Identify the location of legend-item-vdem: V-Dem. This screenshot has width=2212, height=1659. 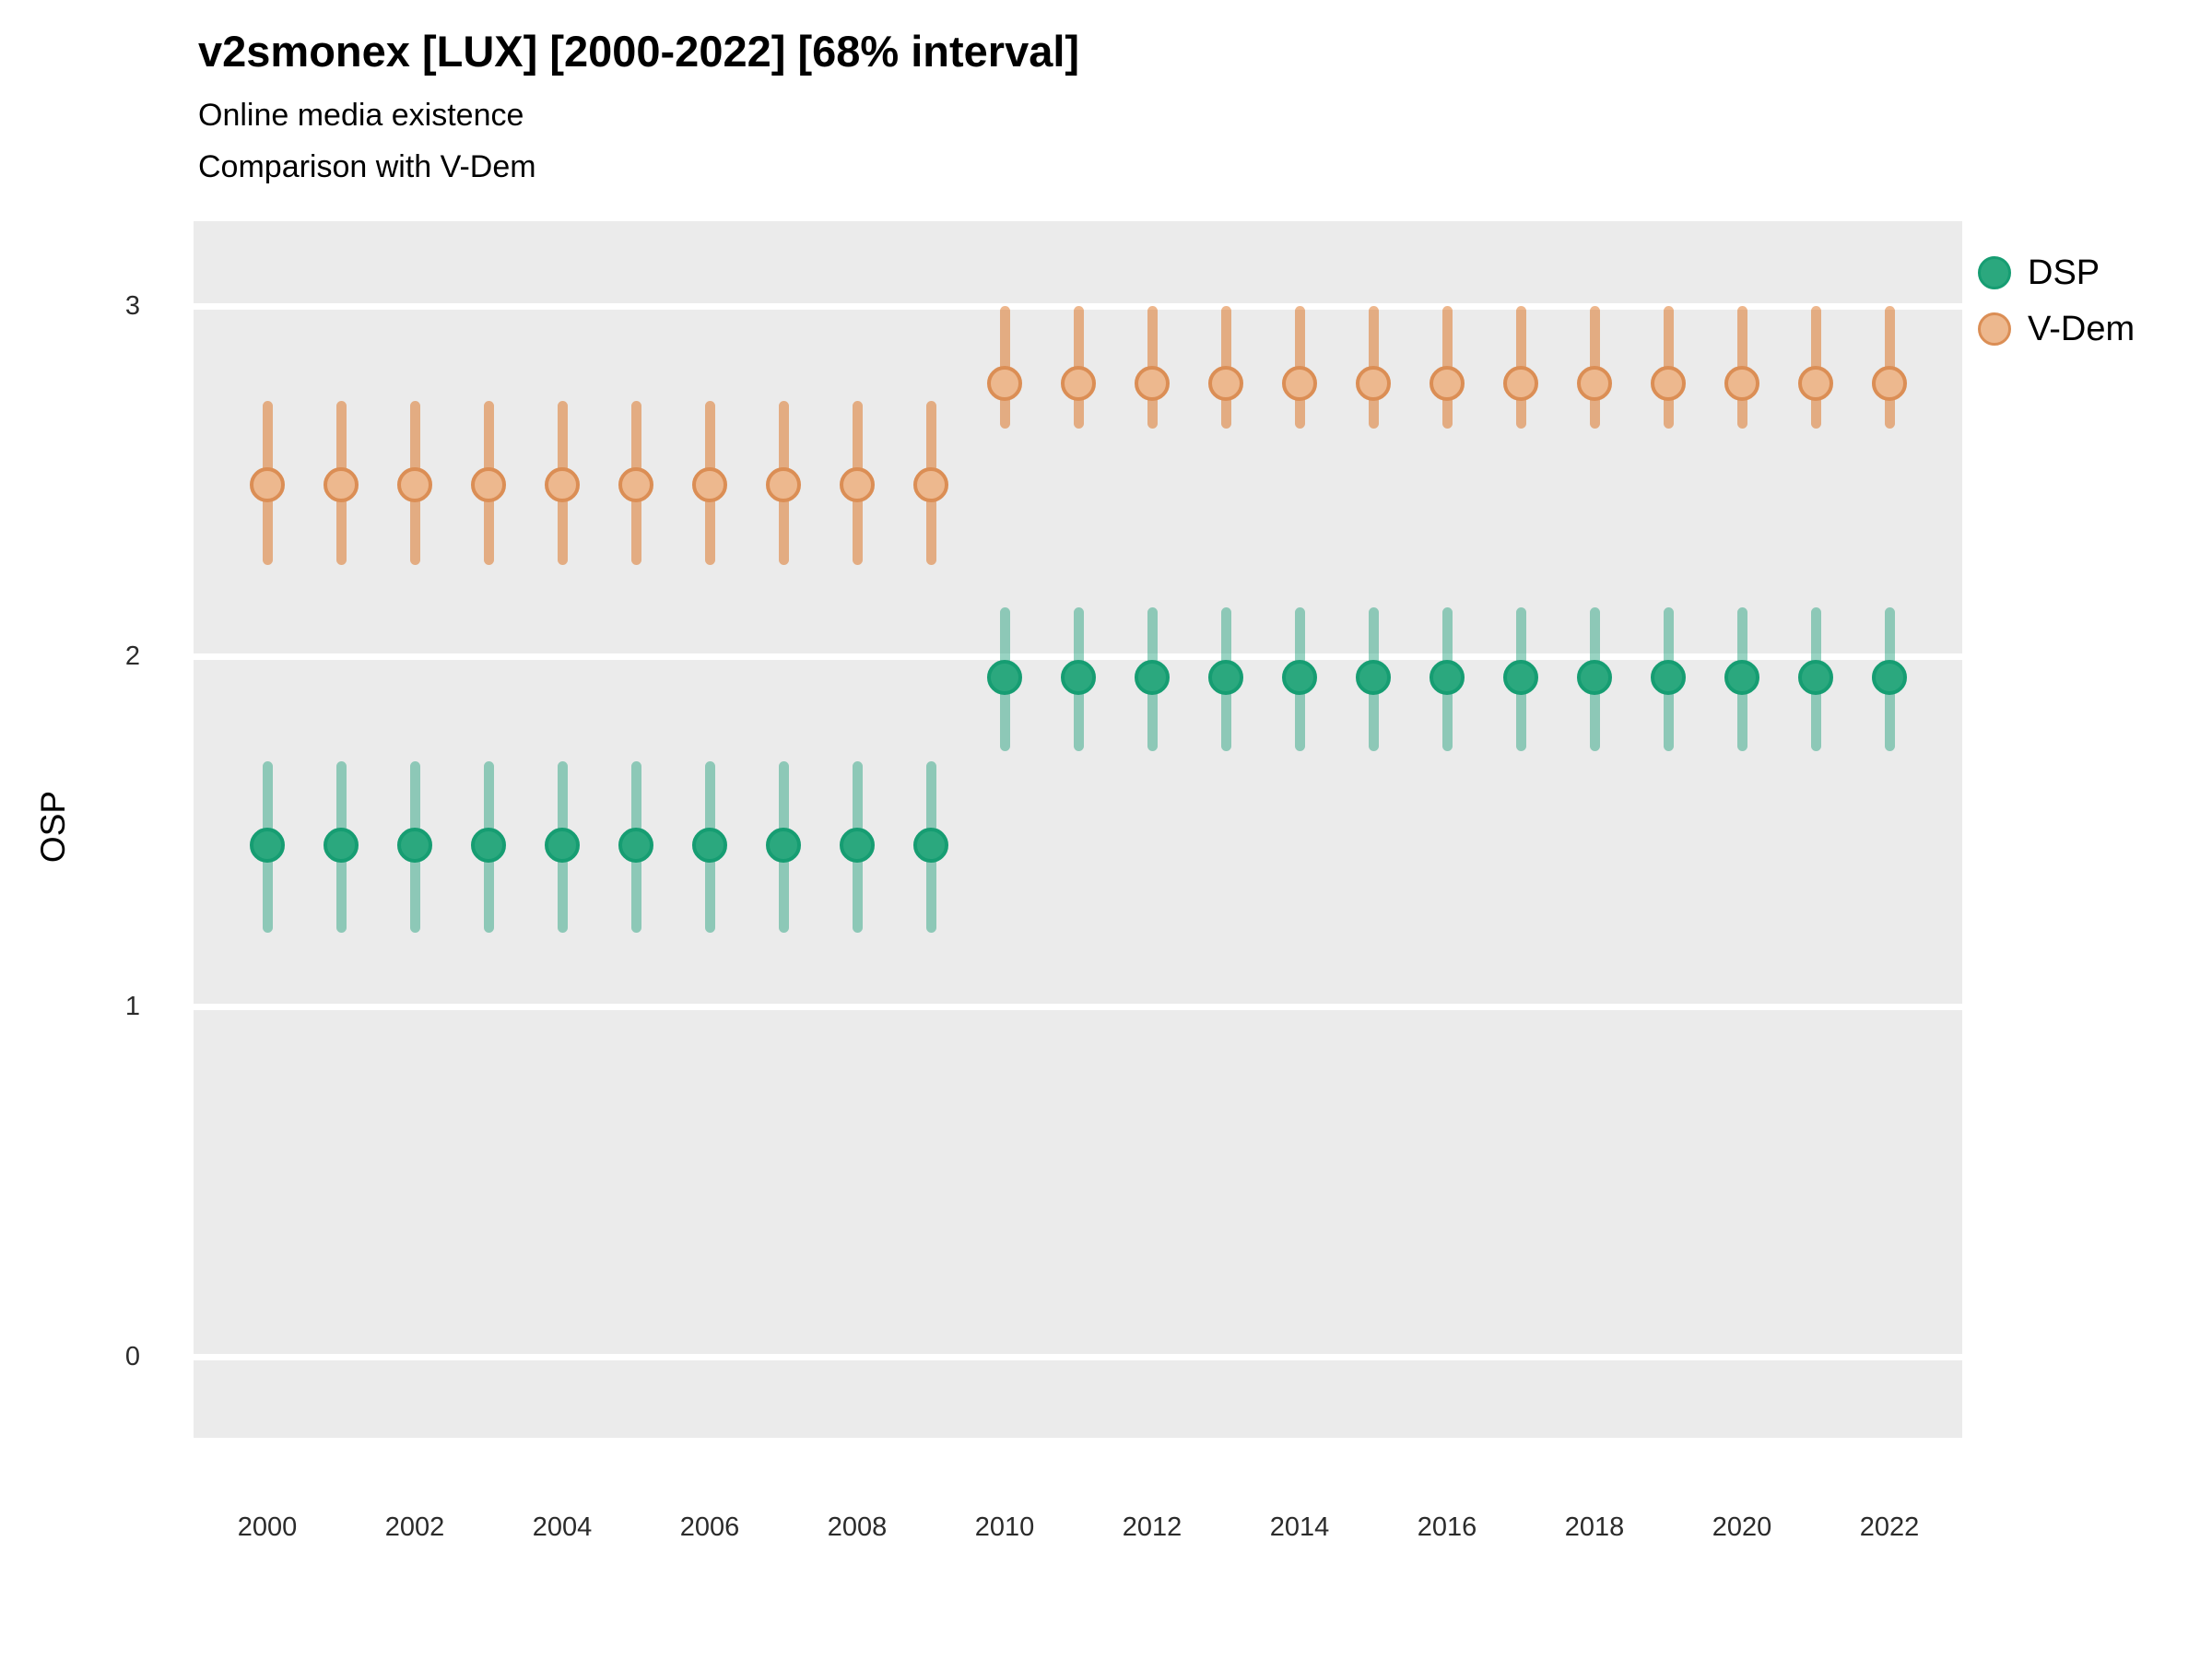
(2056, 329).